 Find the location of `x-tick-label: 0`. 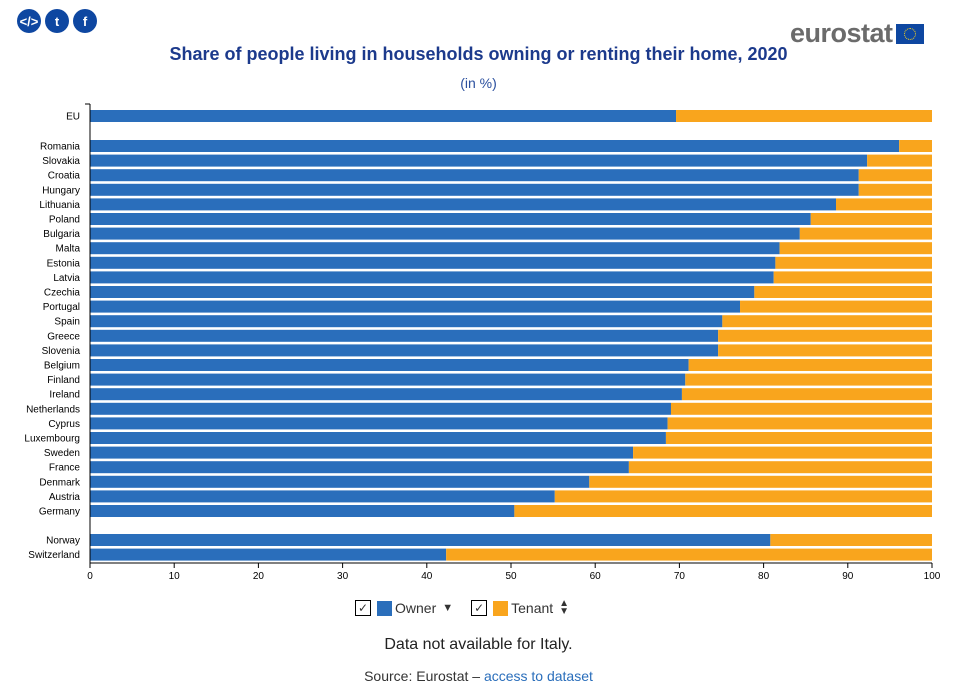

x-tick-label: 0 is located at coordinates (90, 576).